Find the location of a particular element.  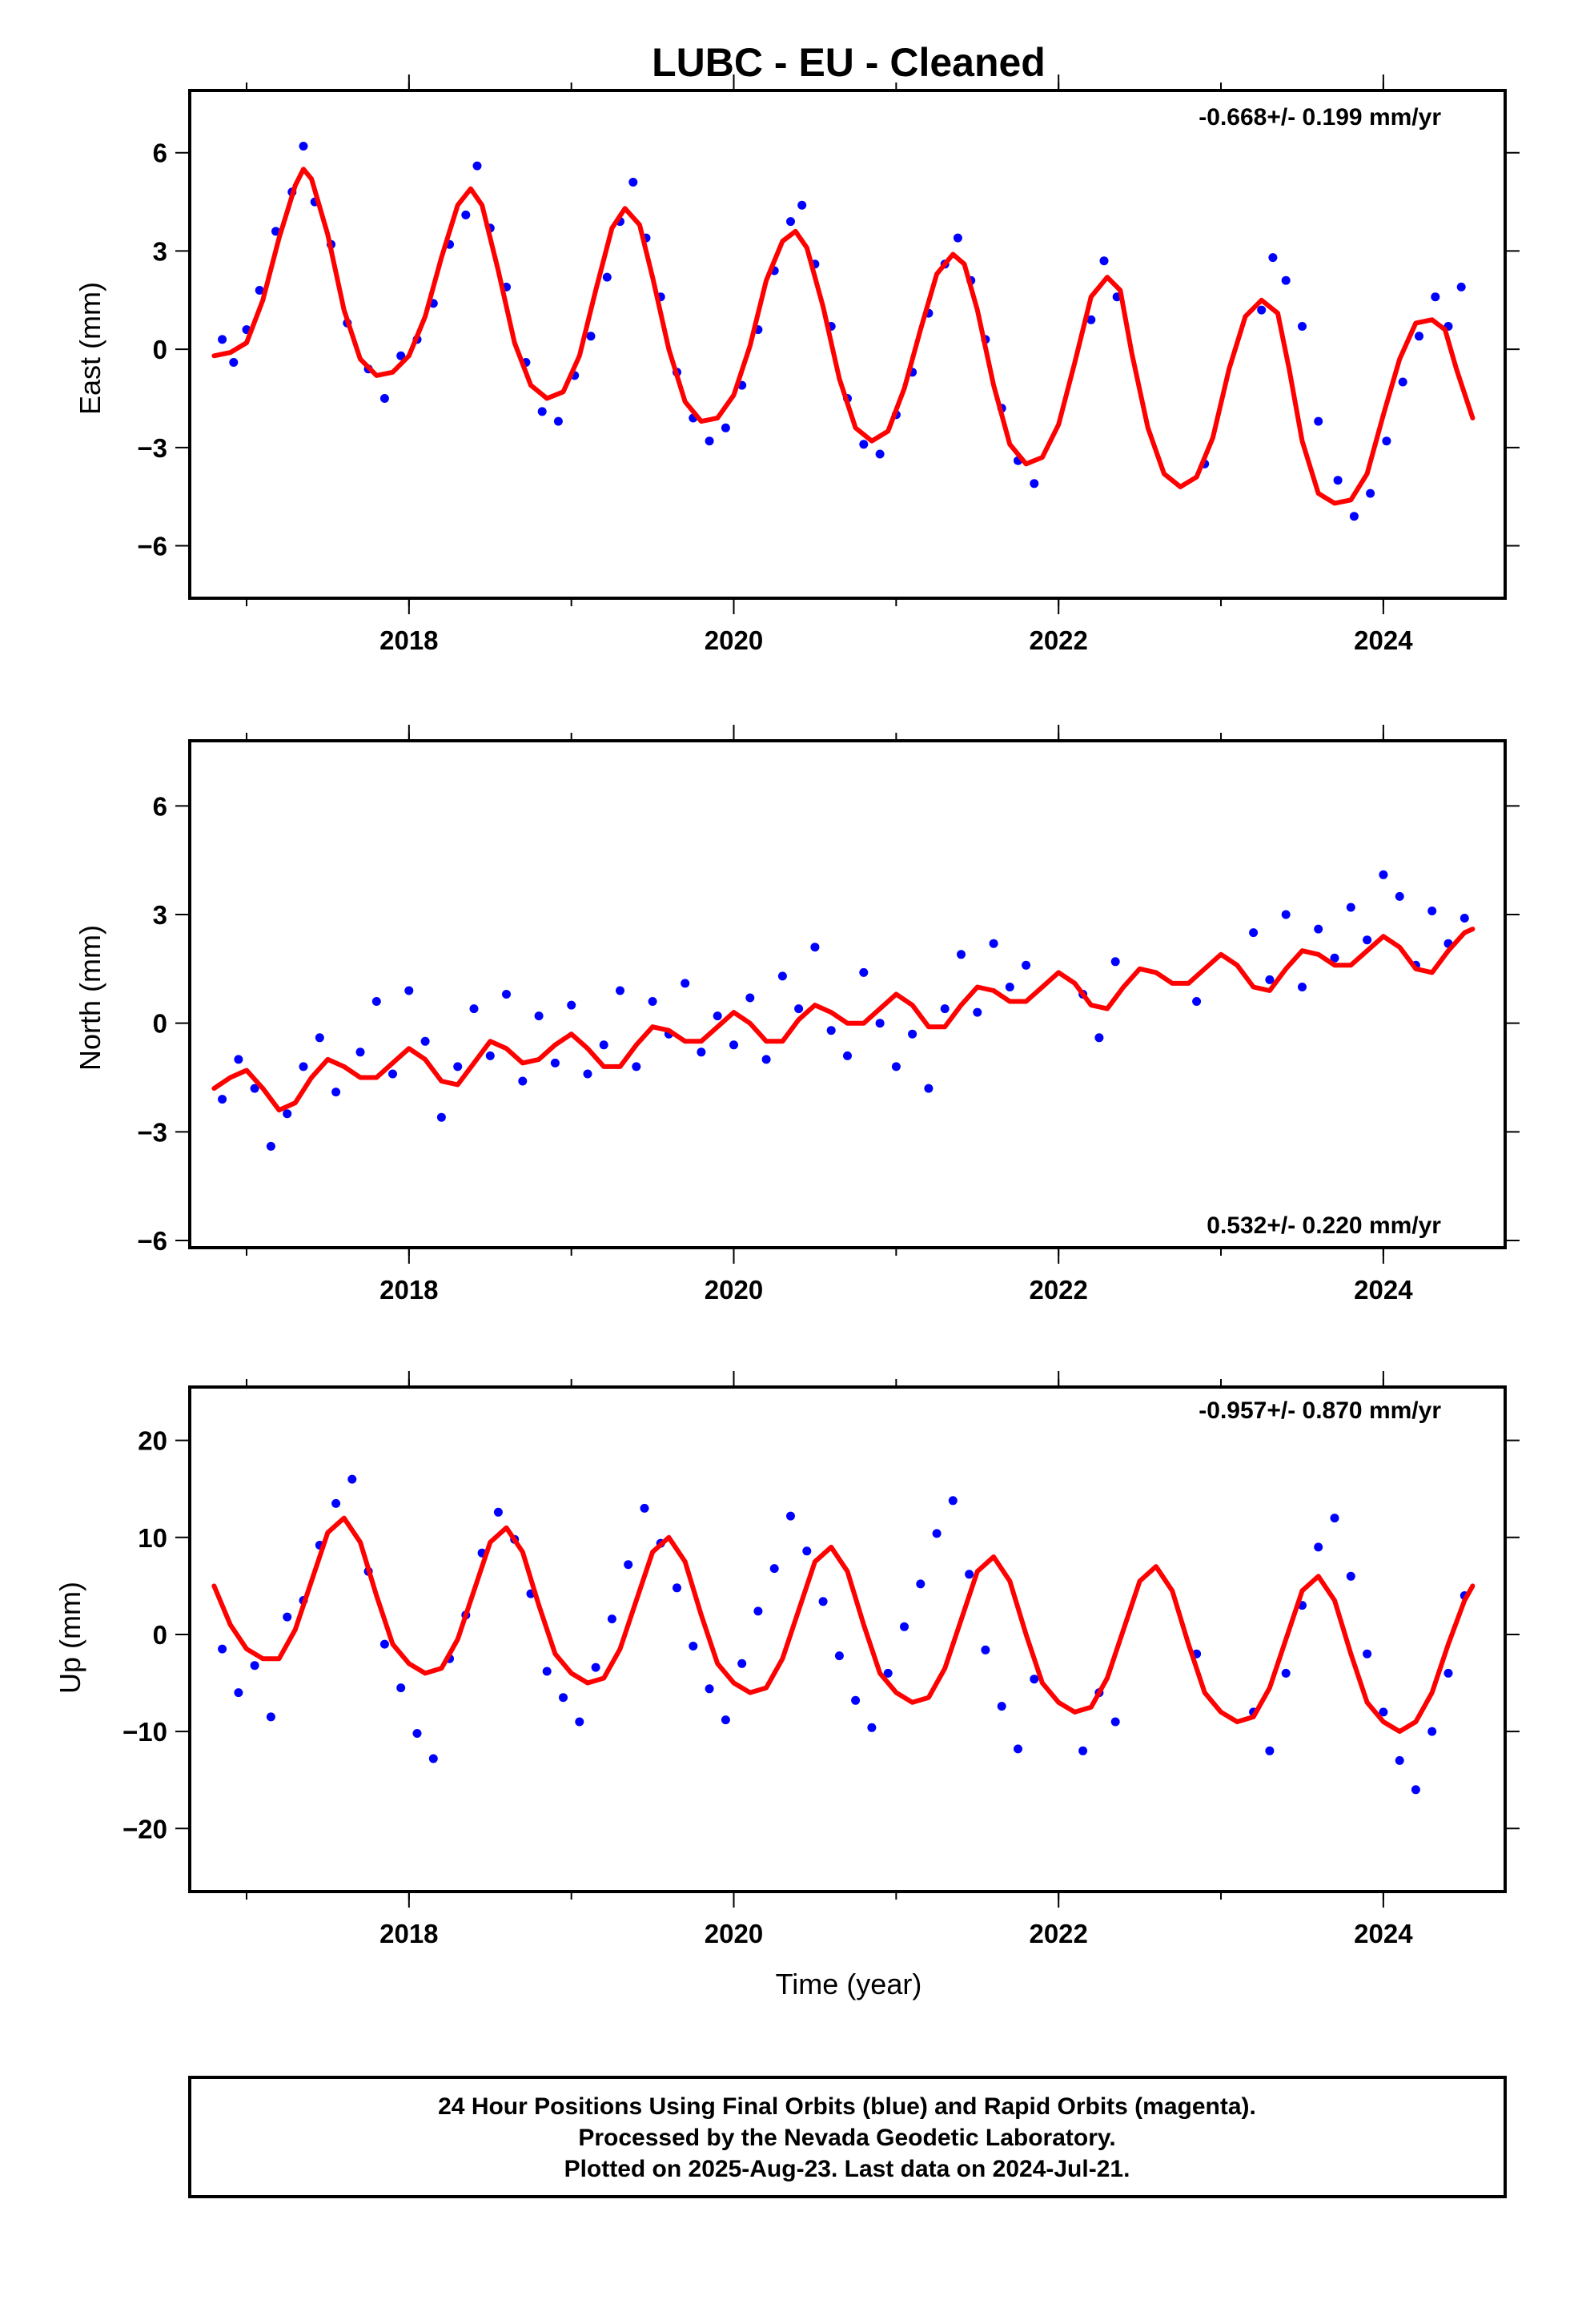

figure-title: LUBC - EU - Cleaned is located at coordinates (849, 62).